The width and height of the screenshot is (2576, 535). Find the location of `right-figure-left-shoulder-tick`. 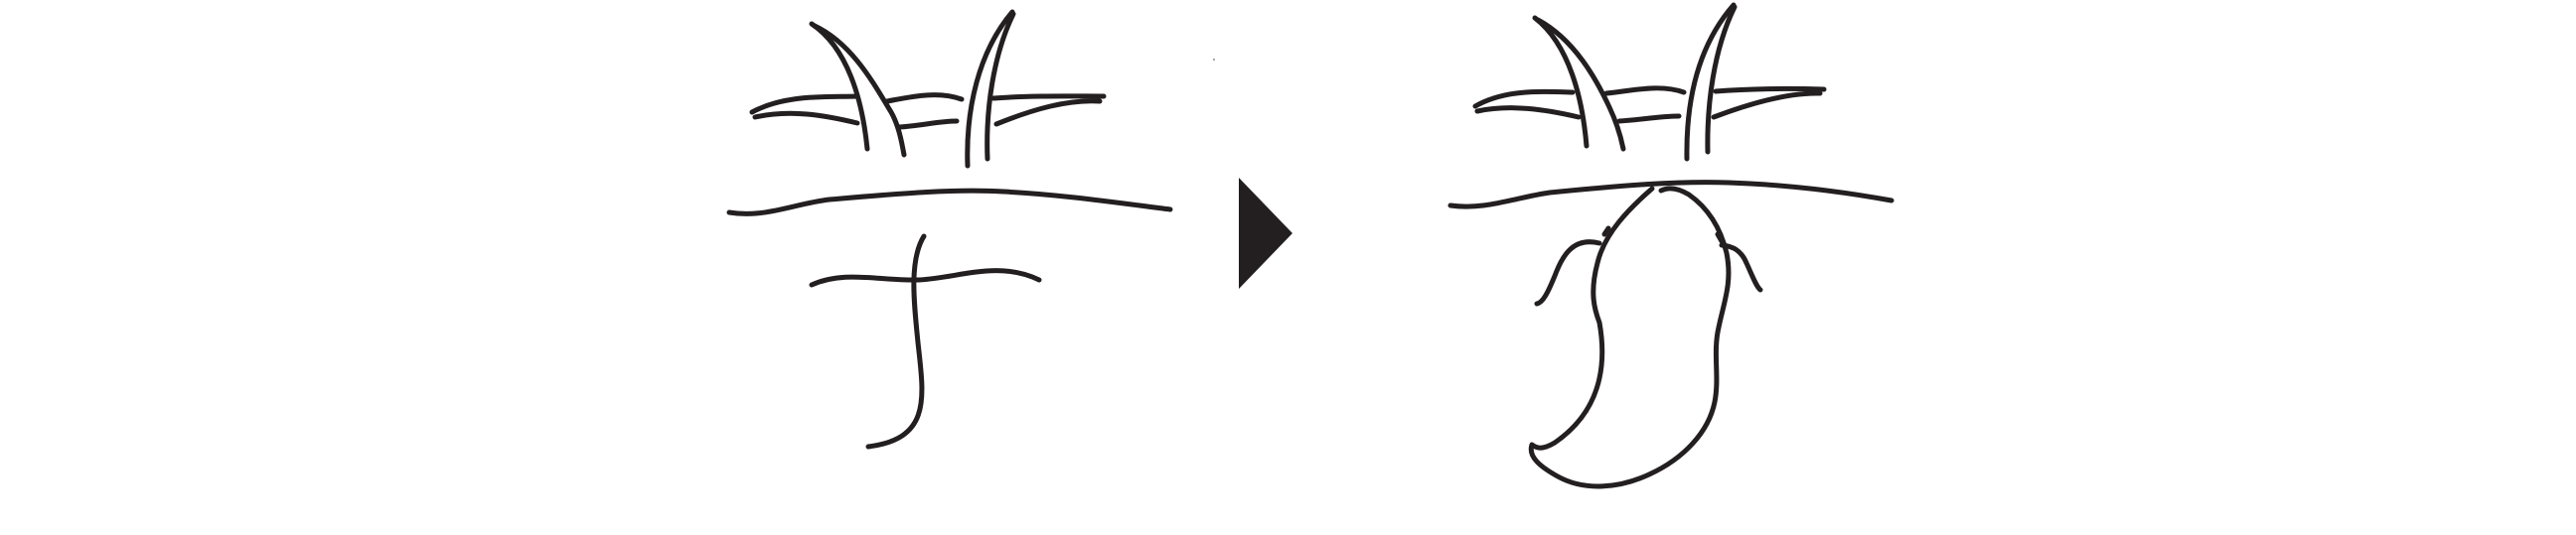

right-figure-left-shoulder-tick is located at coordinates (1606, 231).